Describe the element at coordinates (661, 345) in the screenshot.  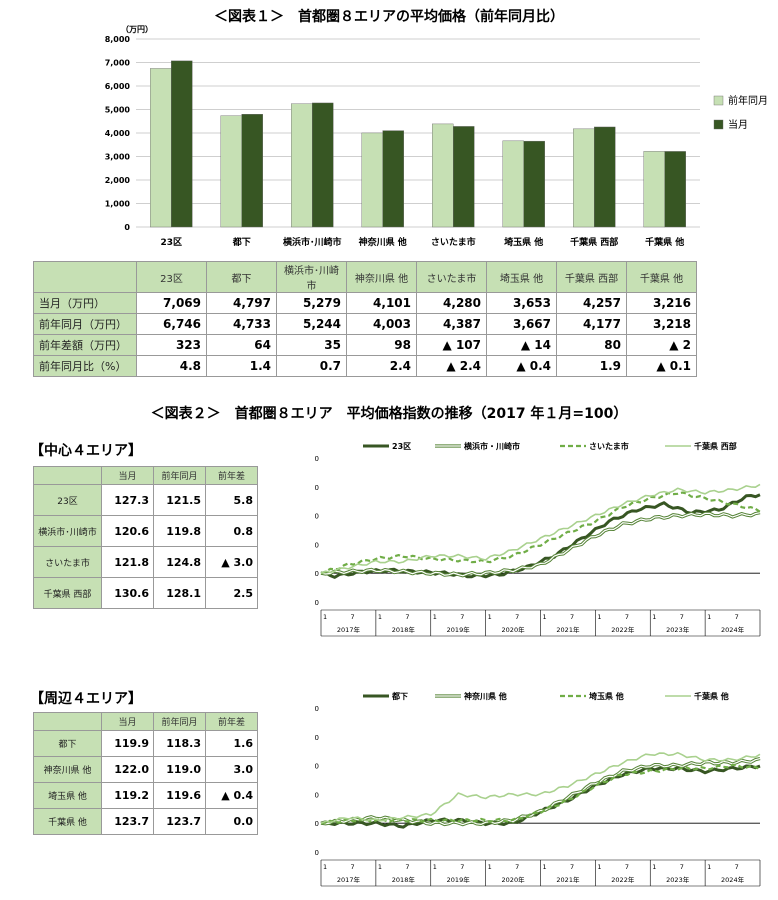
I see `table-cell: ▲ 2` at that location.